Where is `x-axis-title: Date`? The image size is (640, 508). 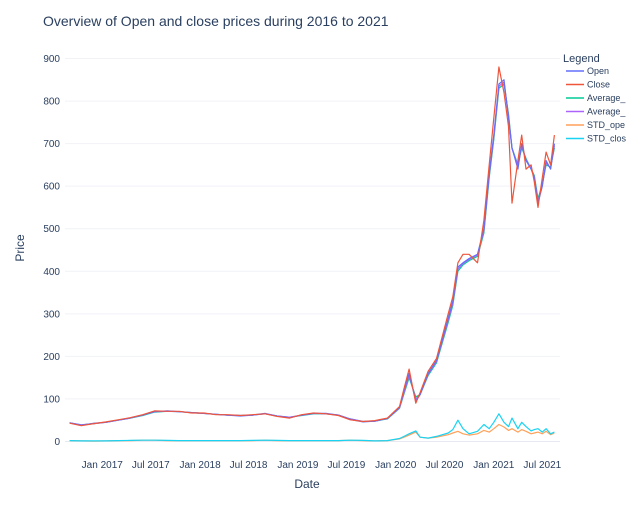
x-axis-title: Date is located at coordinates (307, 484).